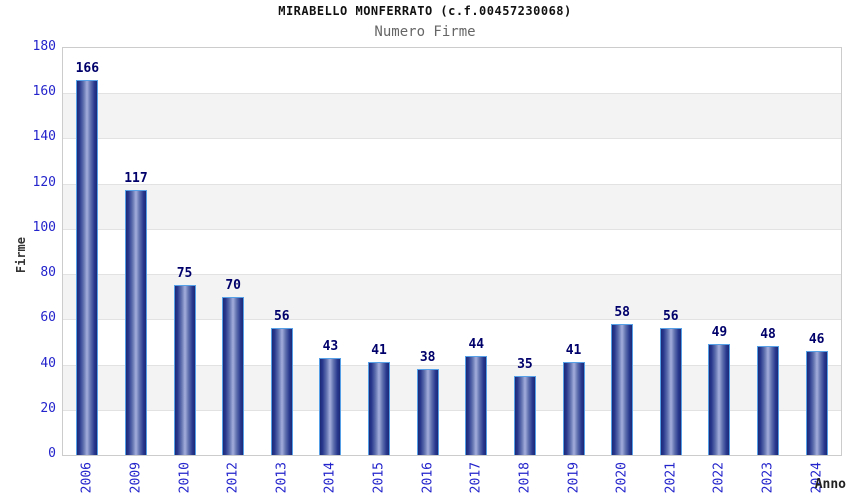 The image size is (850, 500). Describe the element at coordinates (622, 270) in the screenshot. I see `bar-slot-2020: 58 2020` at that location.